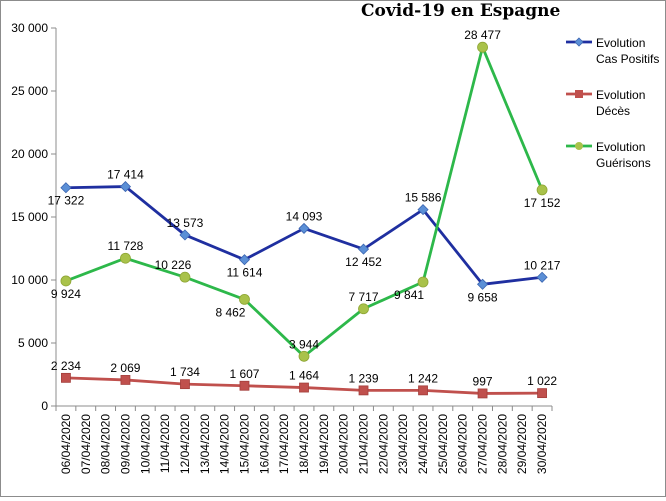  I want to click on x-tick-label: 19/04/2020, so click(324, 444).